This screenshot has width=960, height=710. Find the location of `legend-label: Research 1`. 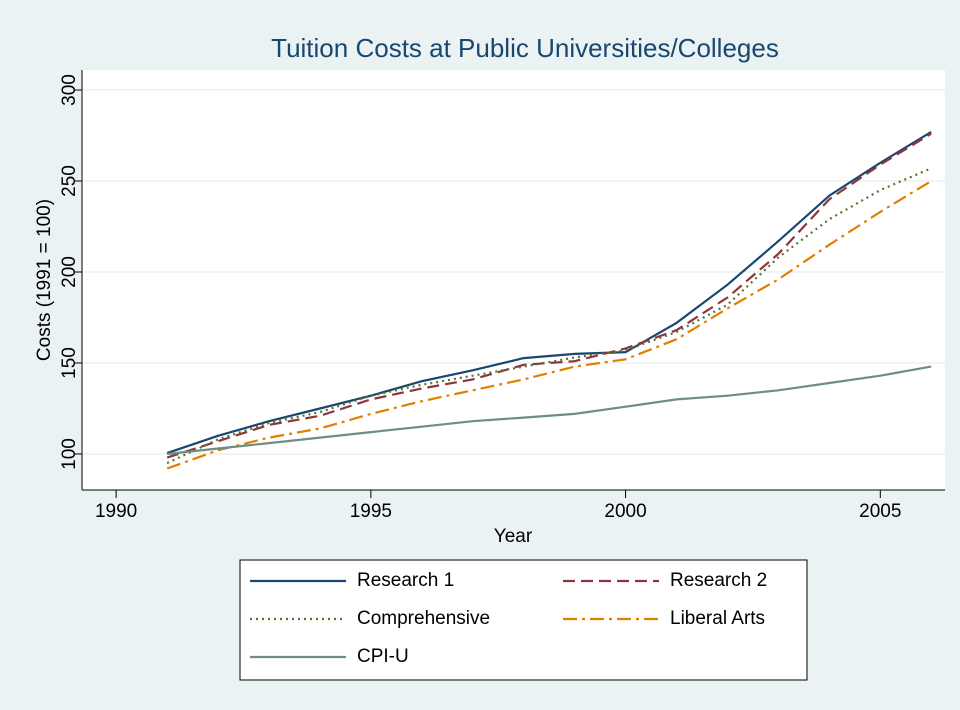

legend-label: Research 1 is located at coordinates (405, 580).